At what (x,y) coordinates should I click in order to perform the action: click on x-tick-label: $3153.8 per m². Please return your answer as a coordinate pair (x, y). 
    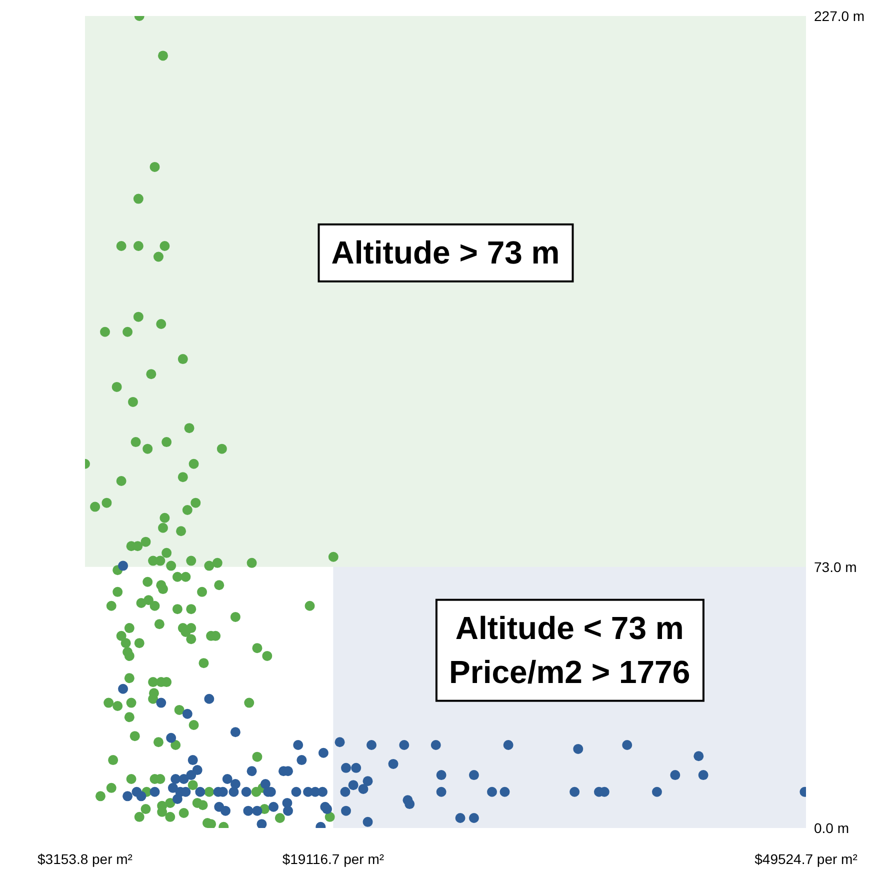
    Looking at the image, I should click on (85, 858).